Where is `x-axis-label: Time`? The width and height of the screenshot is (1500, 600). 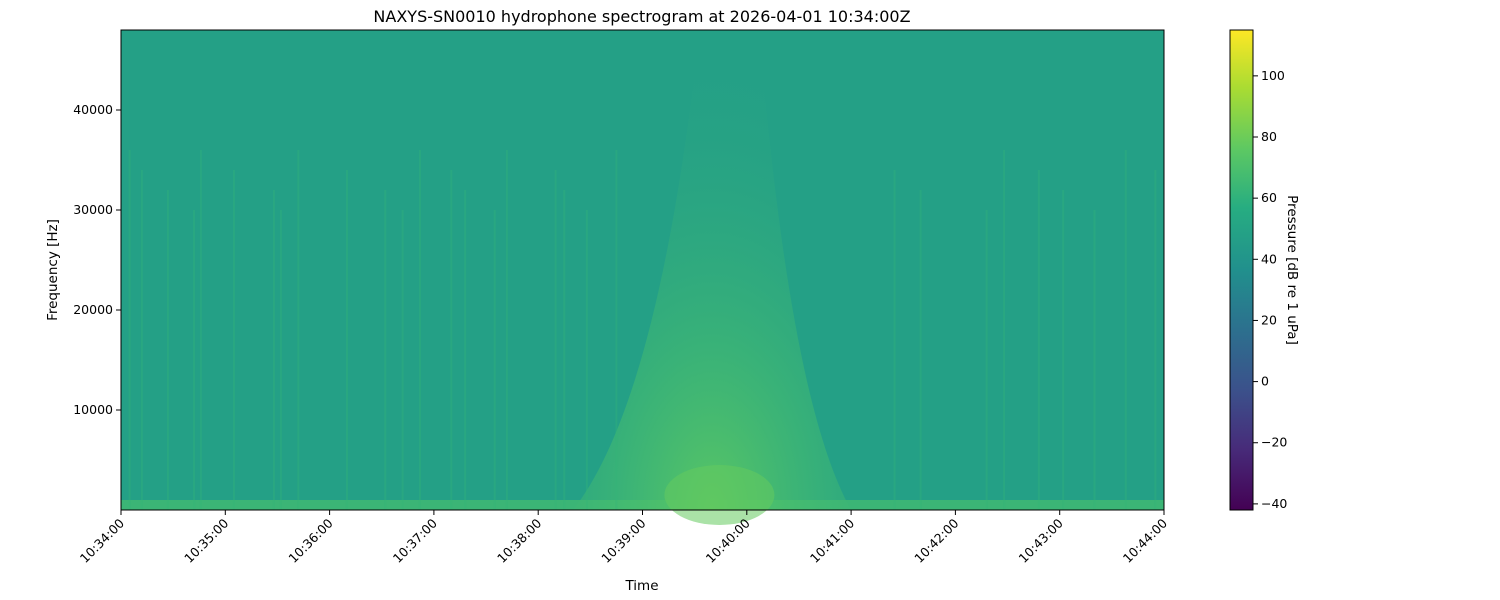
x-axis-label: Time is located at coordinates (641, 586).